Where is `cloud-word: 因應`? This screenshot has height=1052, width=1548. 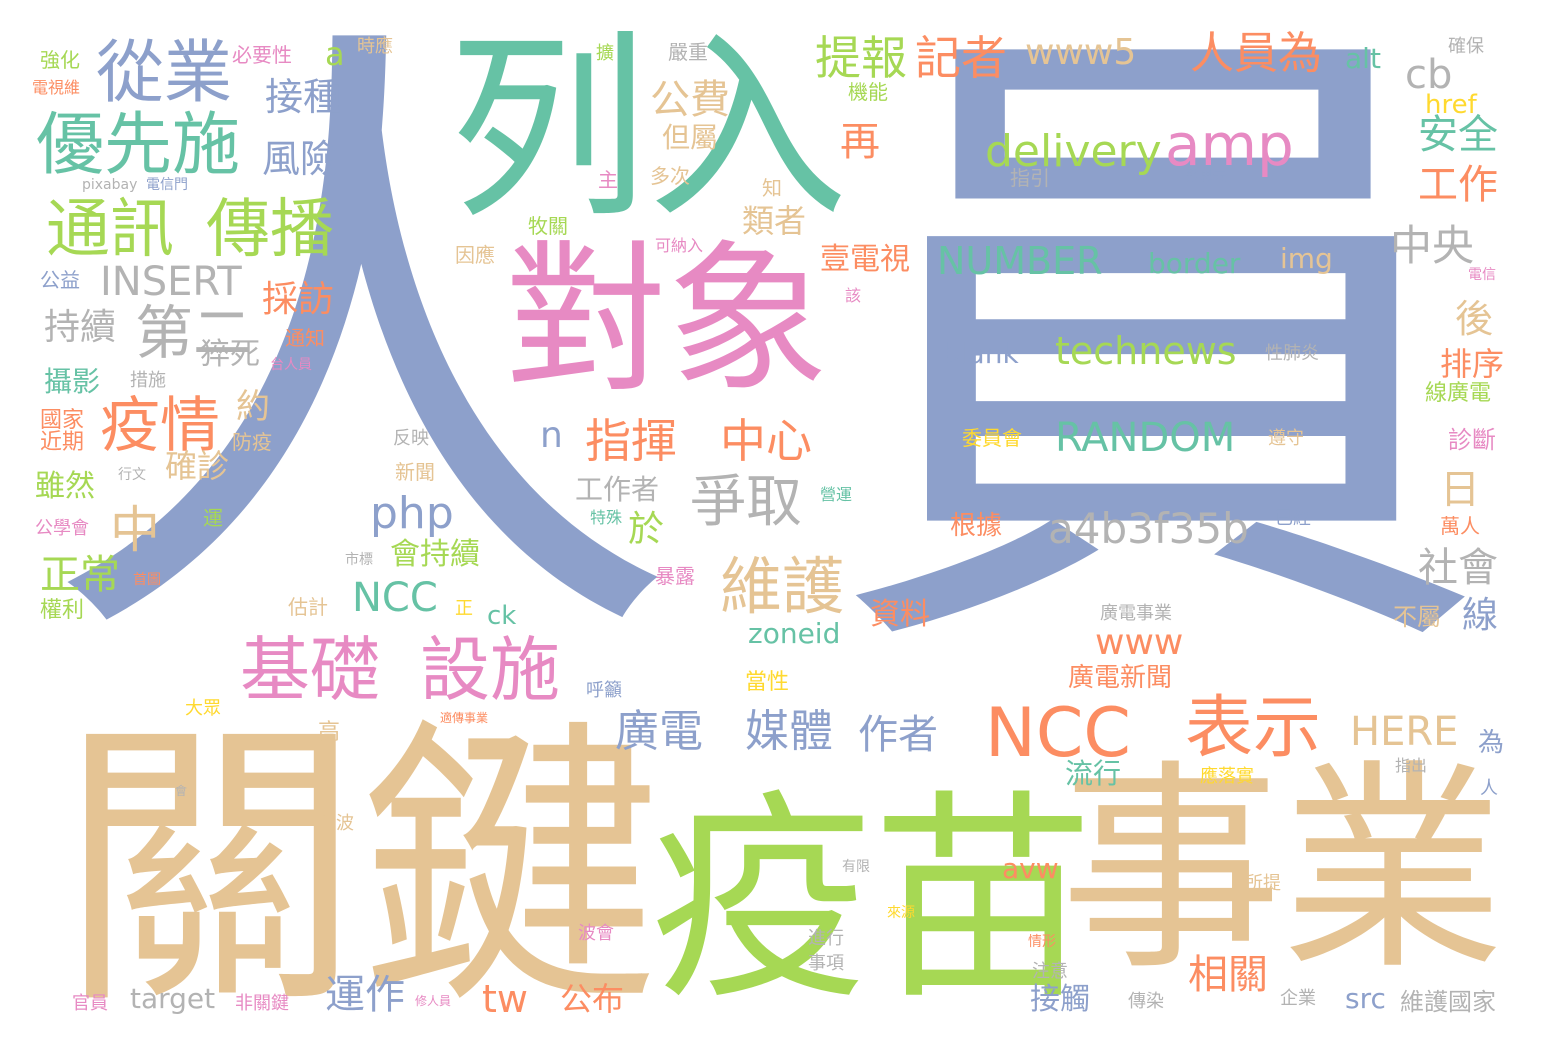
cloud-word: 因應 is located at coordinates (475, 255).